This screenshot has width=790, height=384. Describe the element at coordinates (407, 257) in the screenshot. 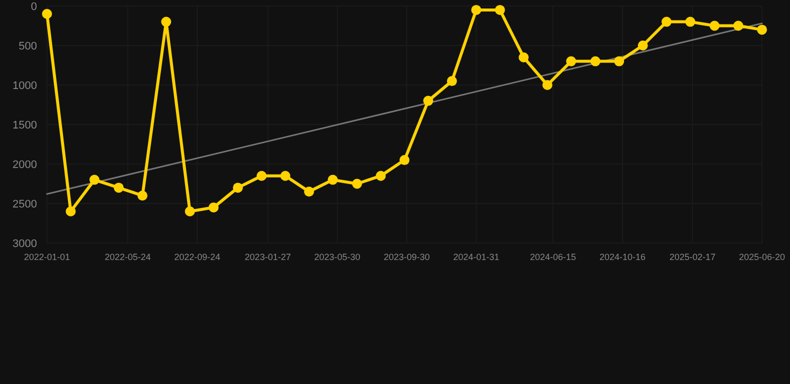

I see `x-tick-label: 2023-09-30` at that location.